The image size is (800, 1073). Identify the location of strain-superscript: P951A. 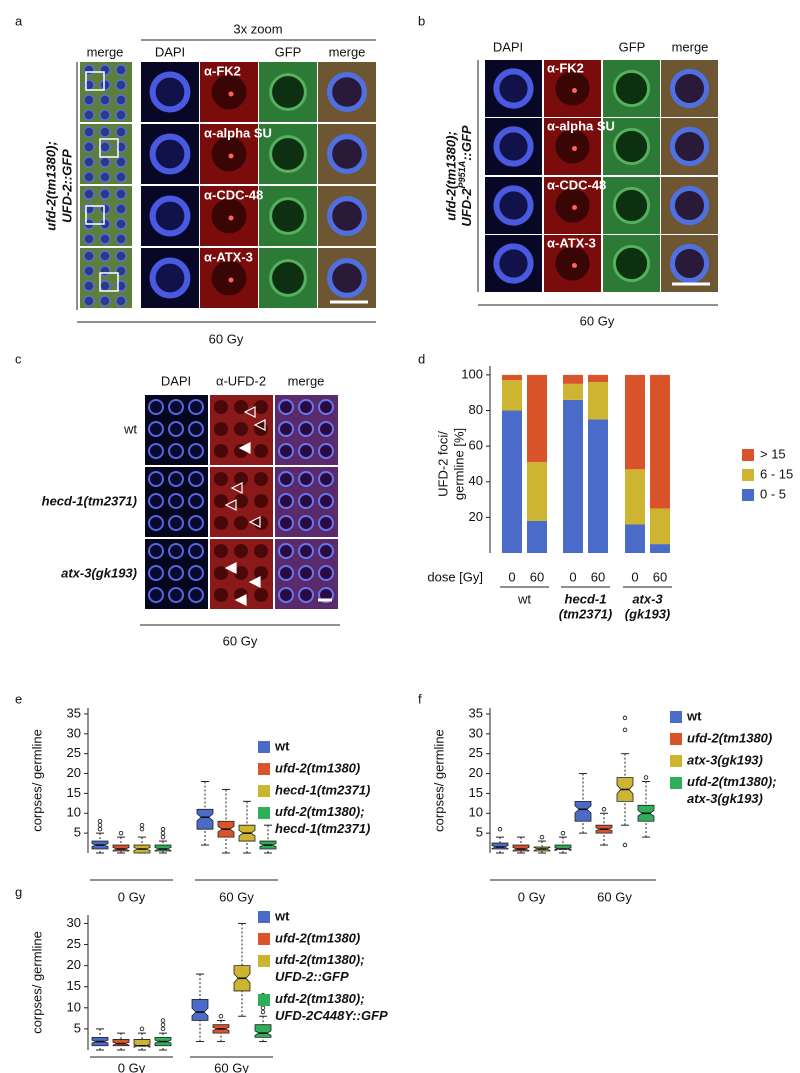
(462, 175).